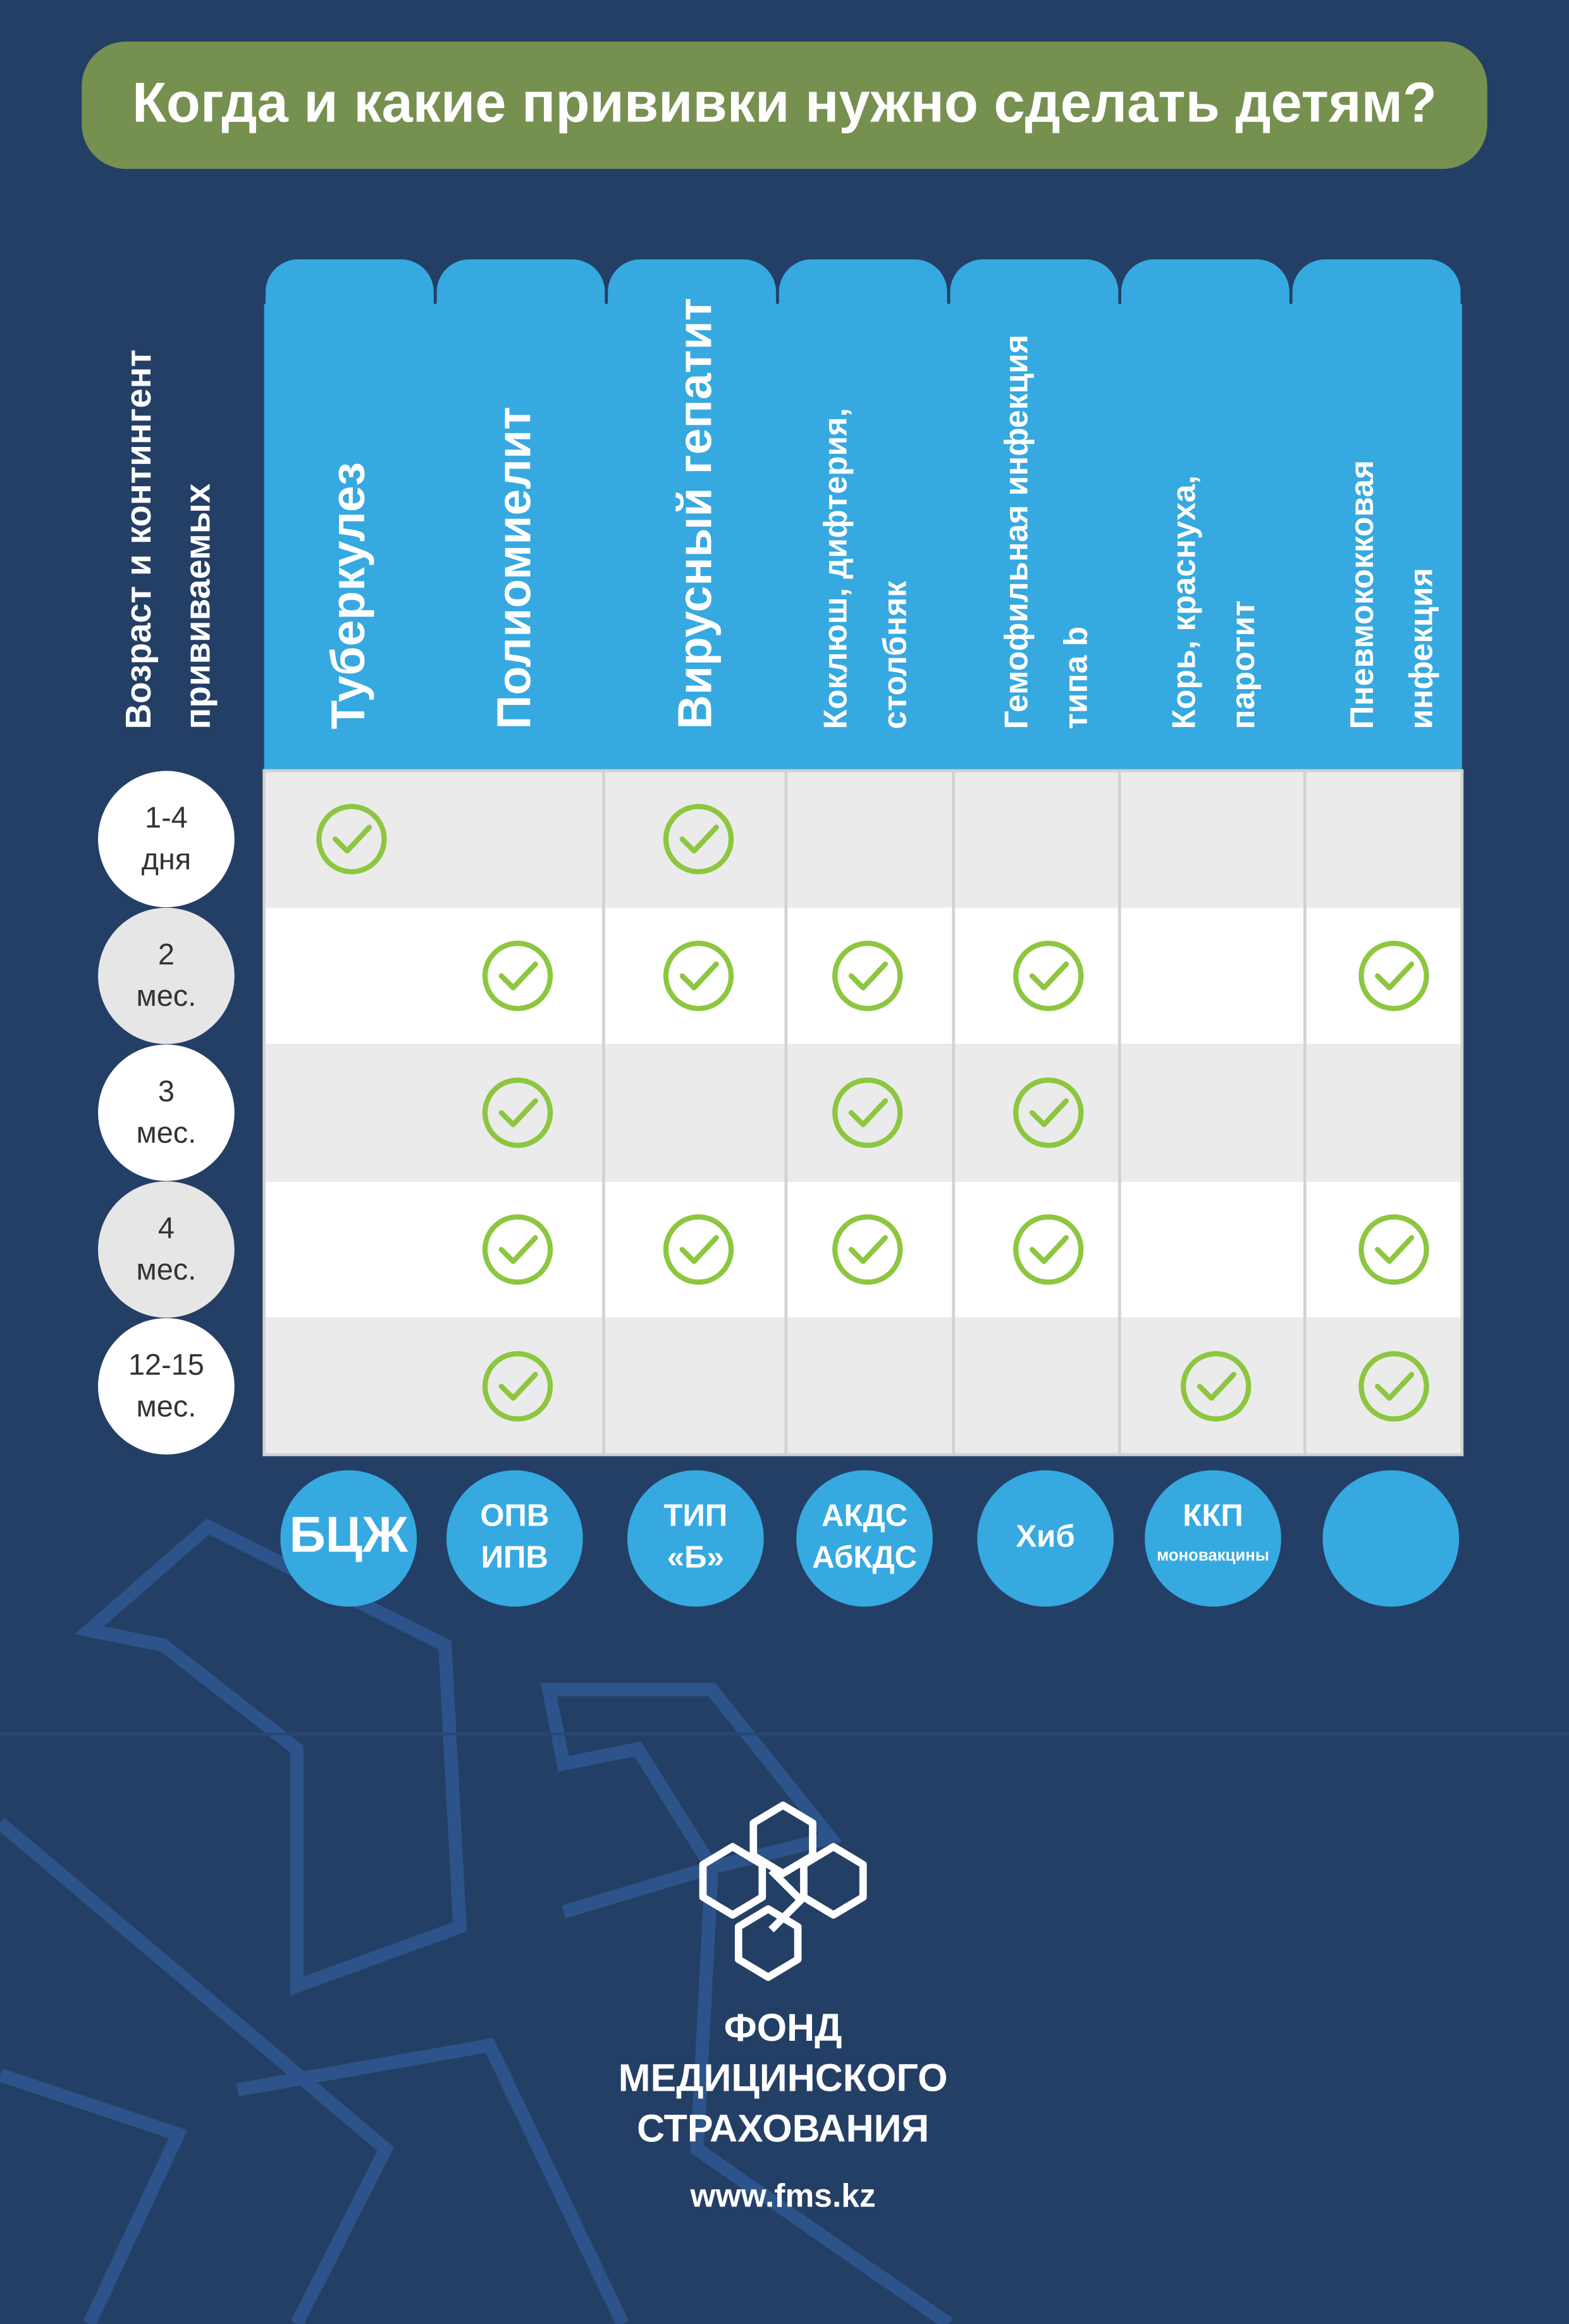  Describe the element at coordinates (348, 1535) in the screenshot. I see `abbr-label: БЦЖ` at that location.